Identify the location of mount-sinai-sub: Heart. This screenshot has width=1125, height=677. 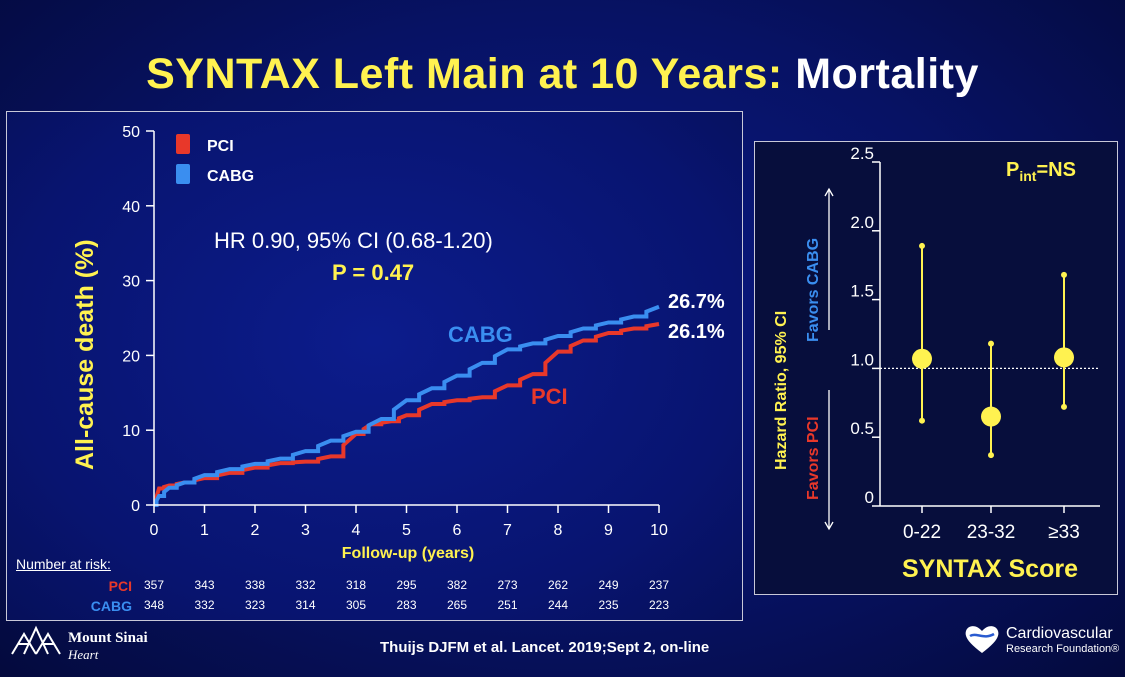
(83, 654).